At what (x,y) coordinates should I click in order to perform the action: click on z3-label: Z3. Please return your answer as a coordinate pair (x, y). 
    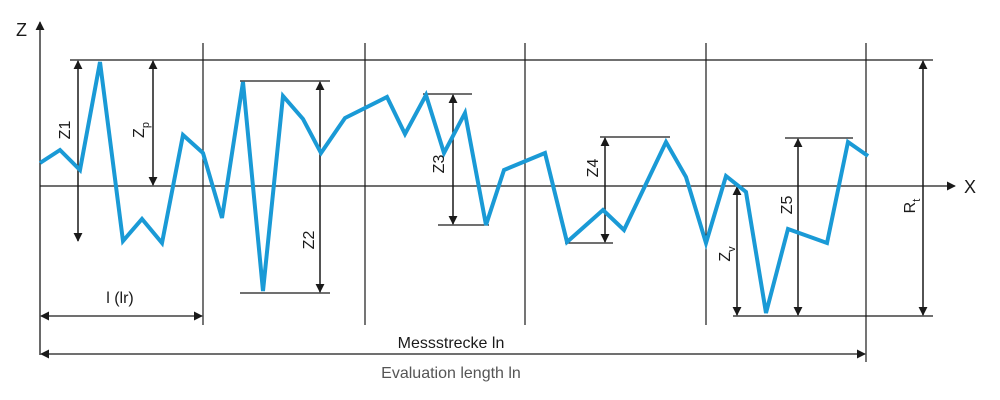
    Looking at the image, I should click on (439, 164).